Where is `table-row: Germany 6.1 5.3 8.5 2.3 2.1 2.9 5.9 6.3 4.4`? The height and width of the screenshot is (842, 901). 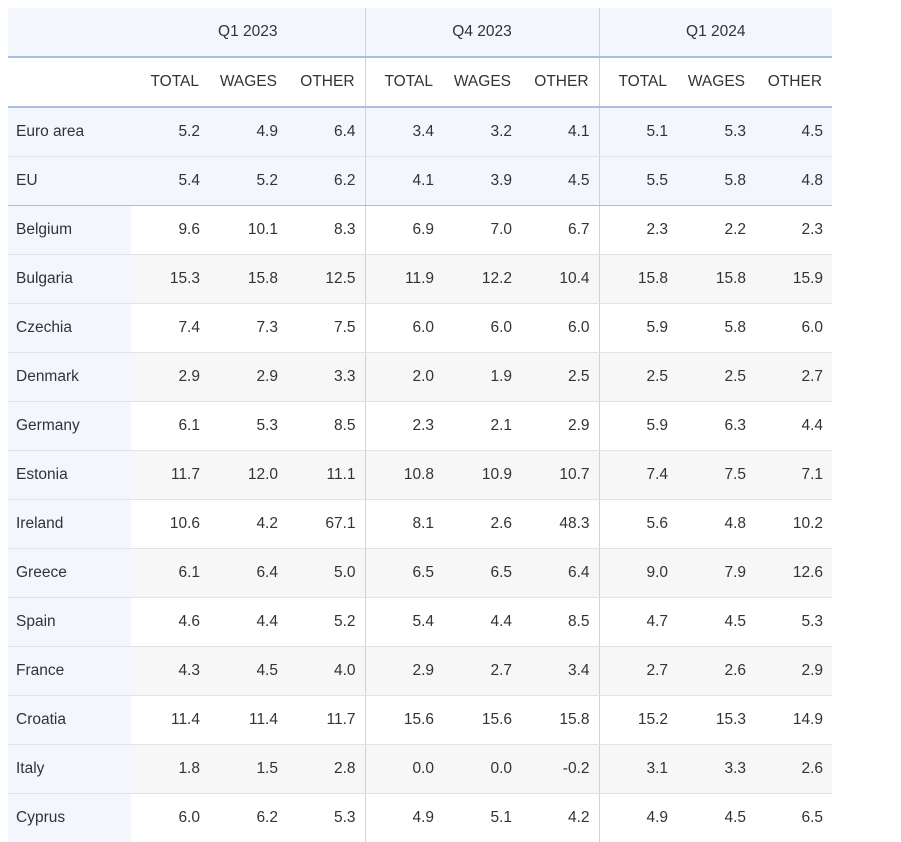 table-row: Germany 6.1 5.3 8.5 2.3 2.1 2.9 5.9 6.3 4.4 is located at coordinates (420, 426).